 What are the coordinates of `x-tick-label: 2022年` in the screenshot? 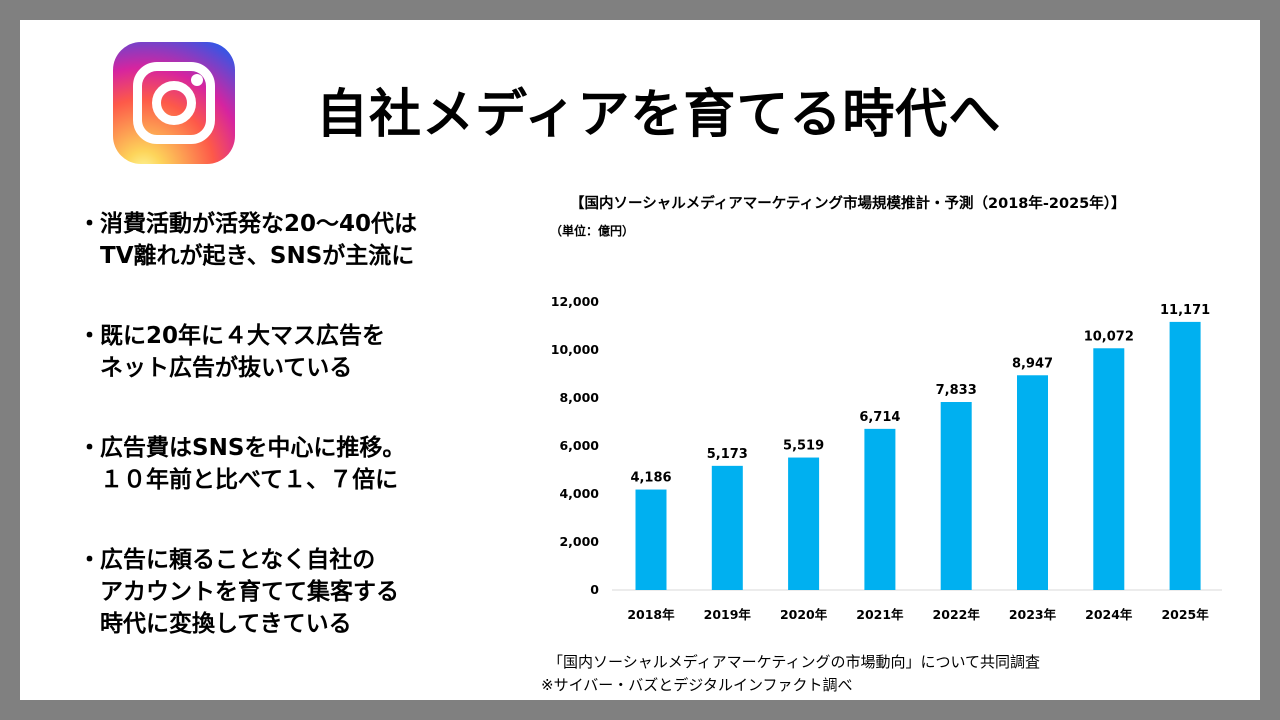 It's located at (957, 614).